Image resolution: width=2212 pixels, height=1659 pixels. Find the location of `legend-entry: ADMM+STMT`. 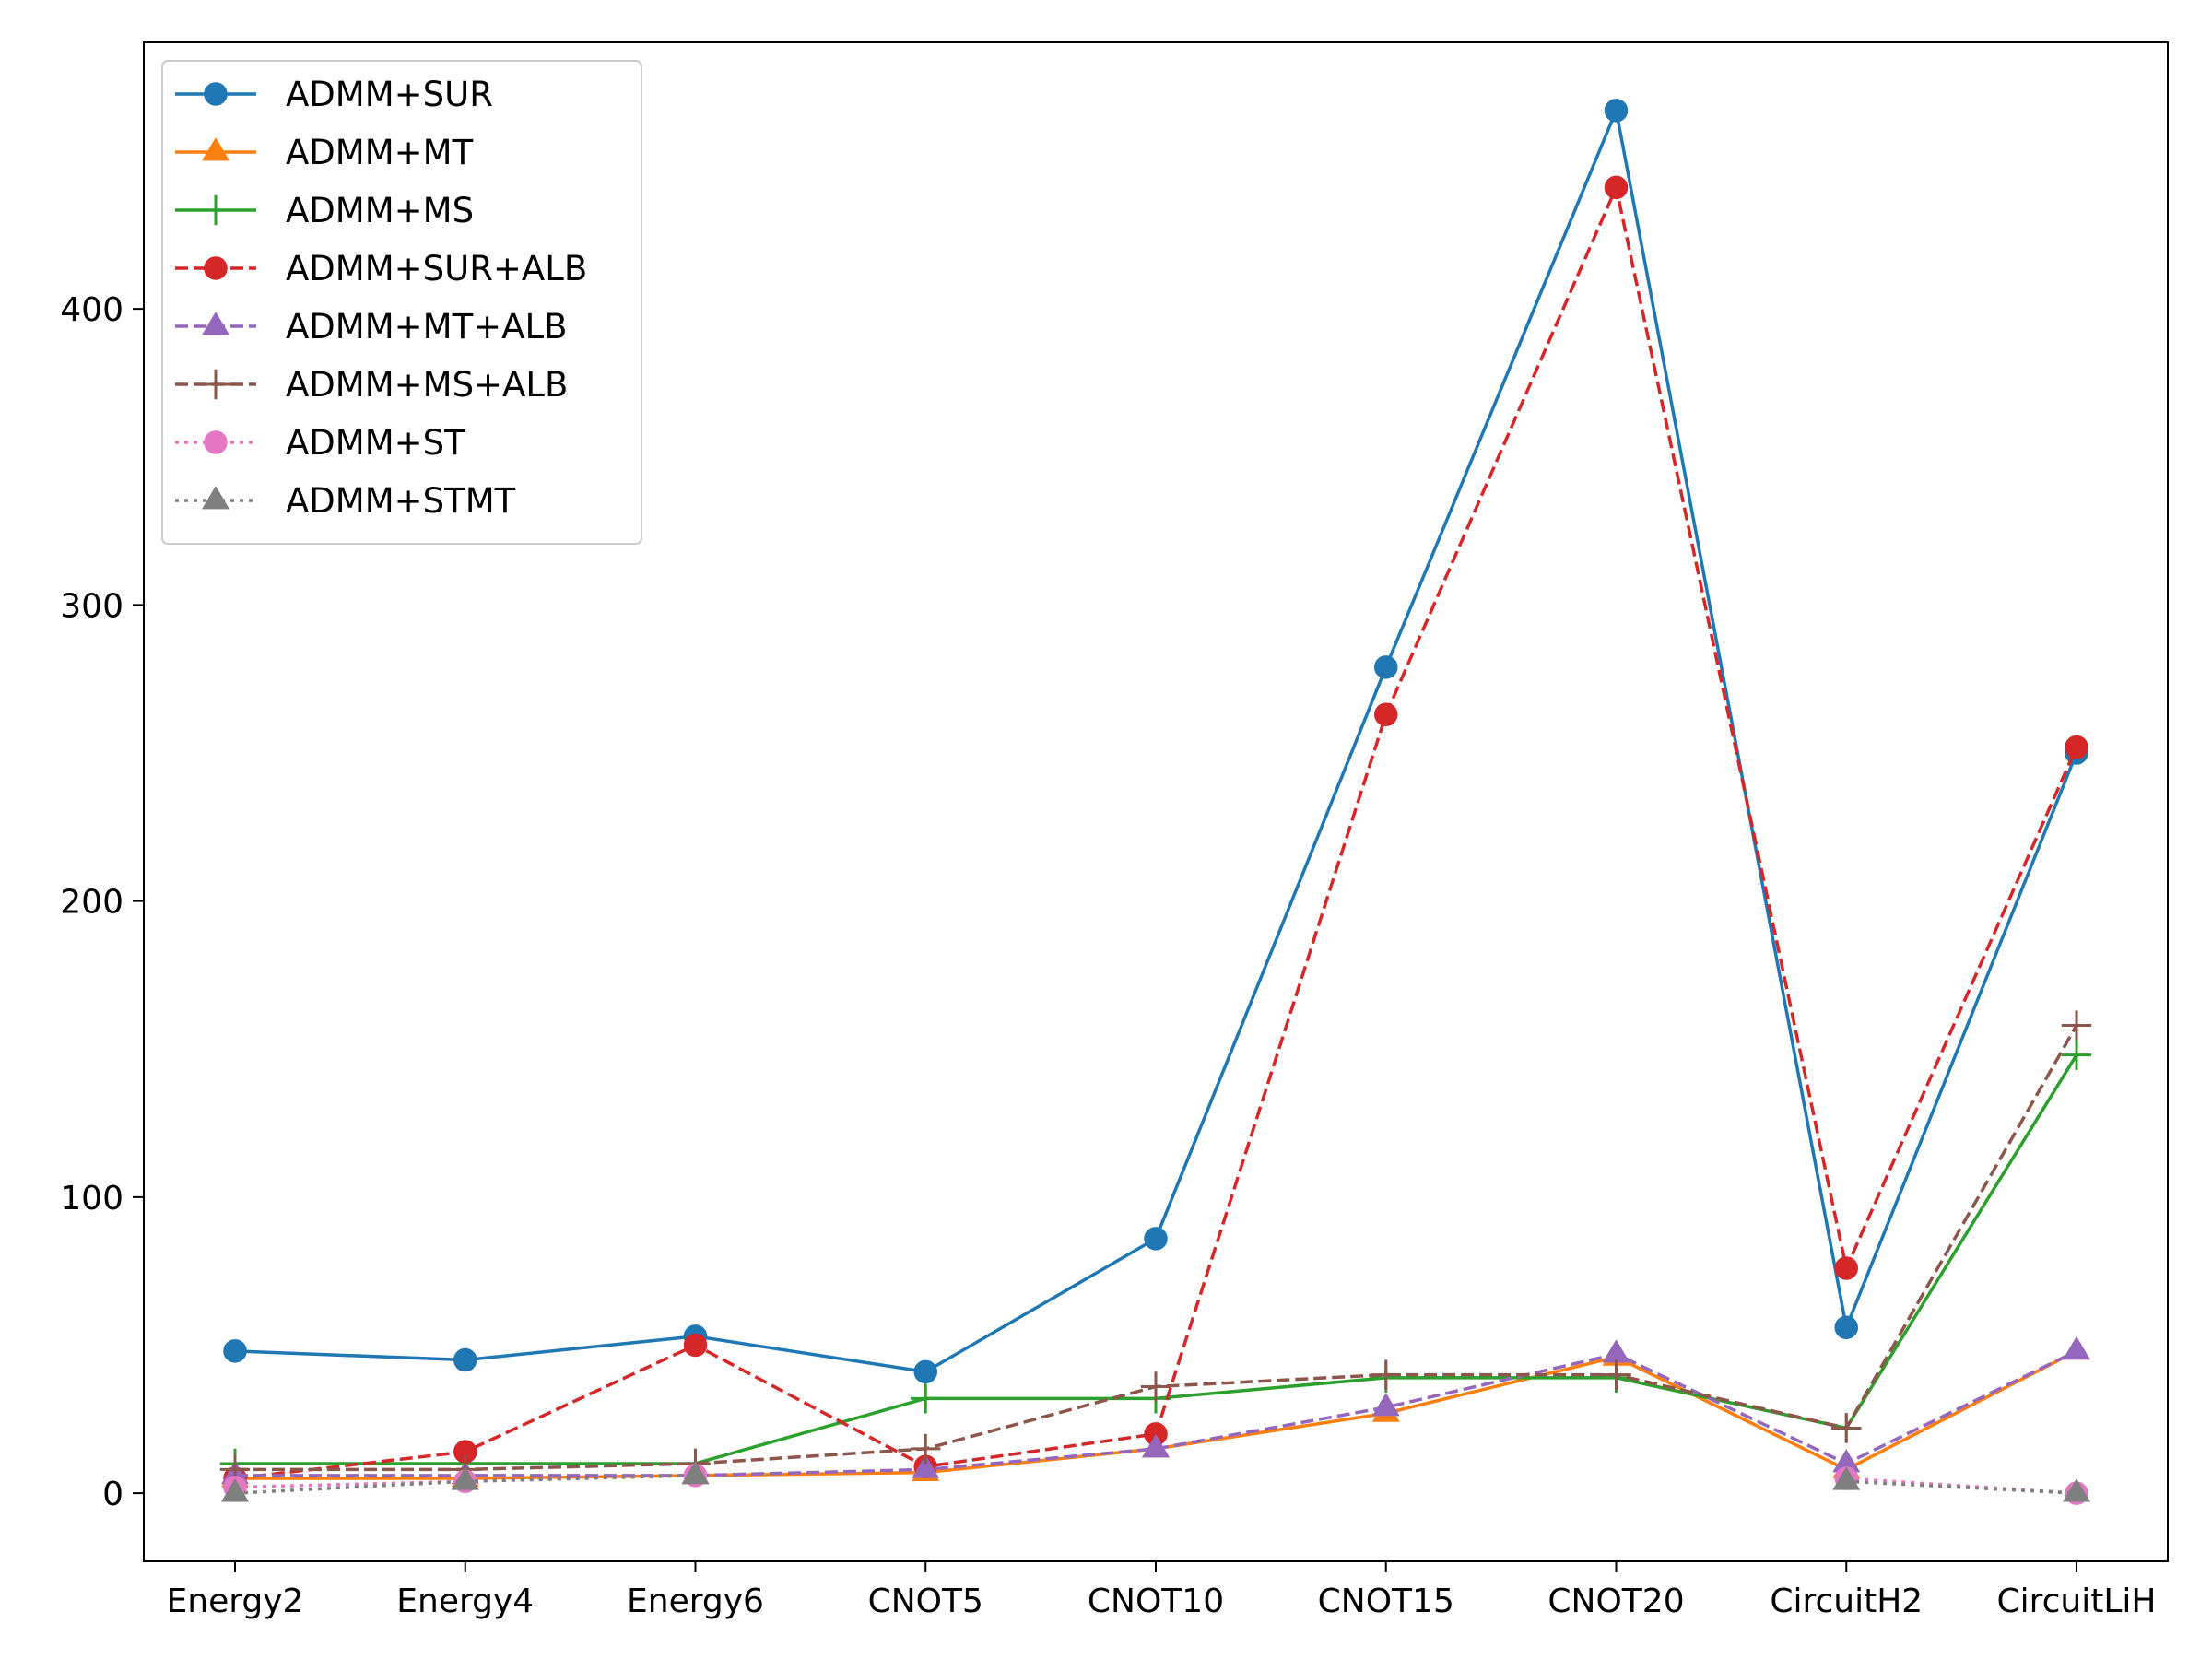

legend-entry: ADMM+STMT is located at coordinates (345, 501).